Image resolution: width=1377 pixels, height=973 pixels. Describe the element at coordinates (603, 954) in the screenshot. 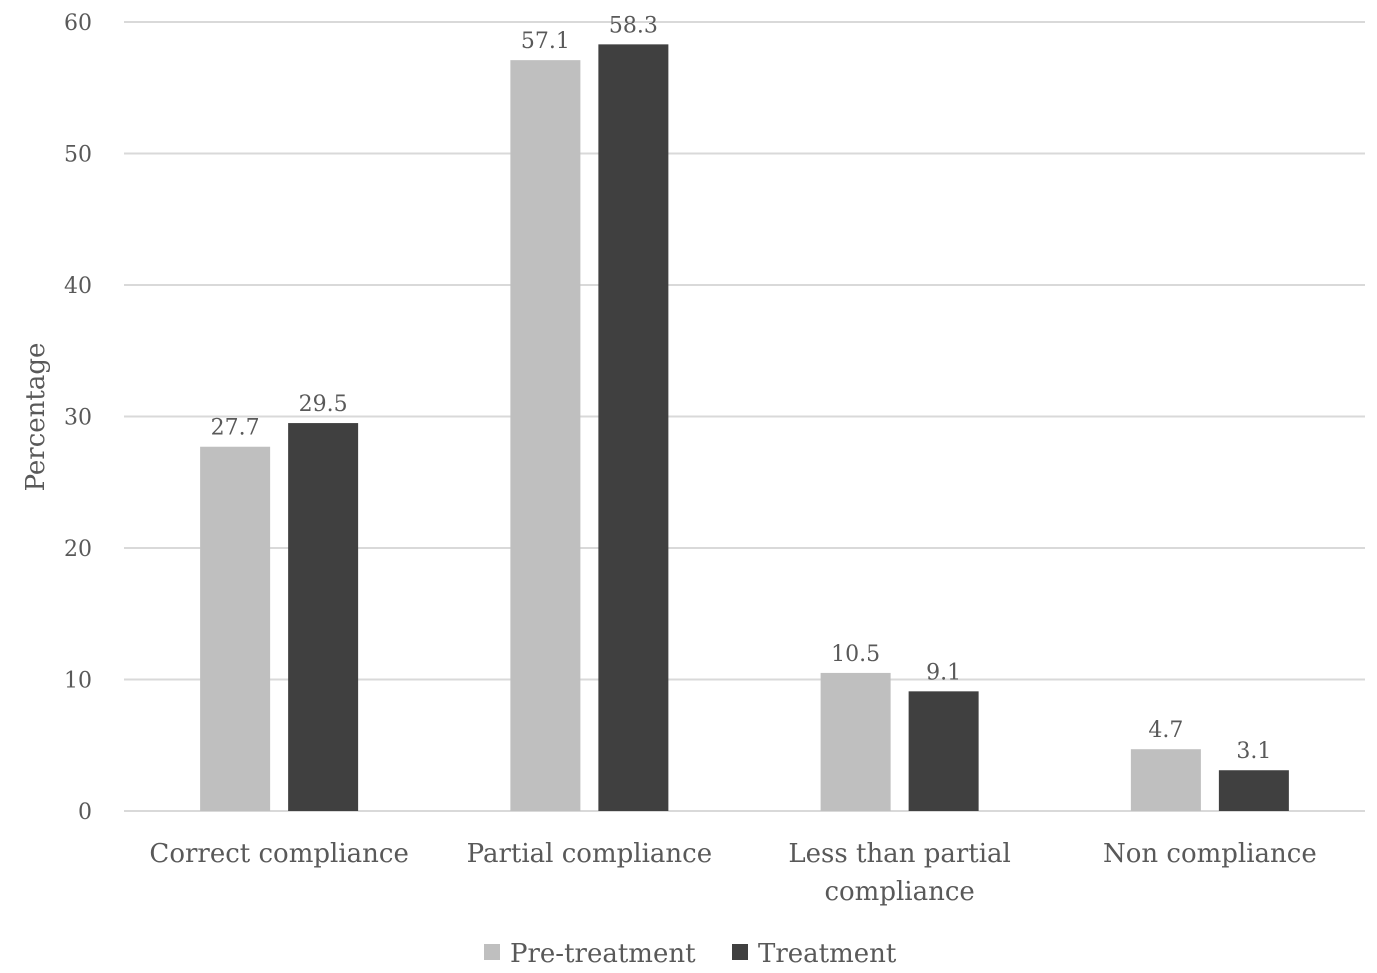

I see `legend-label-0: Pre-treatment` at that location.